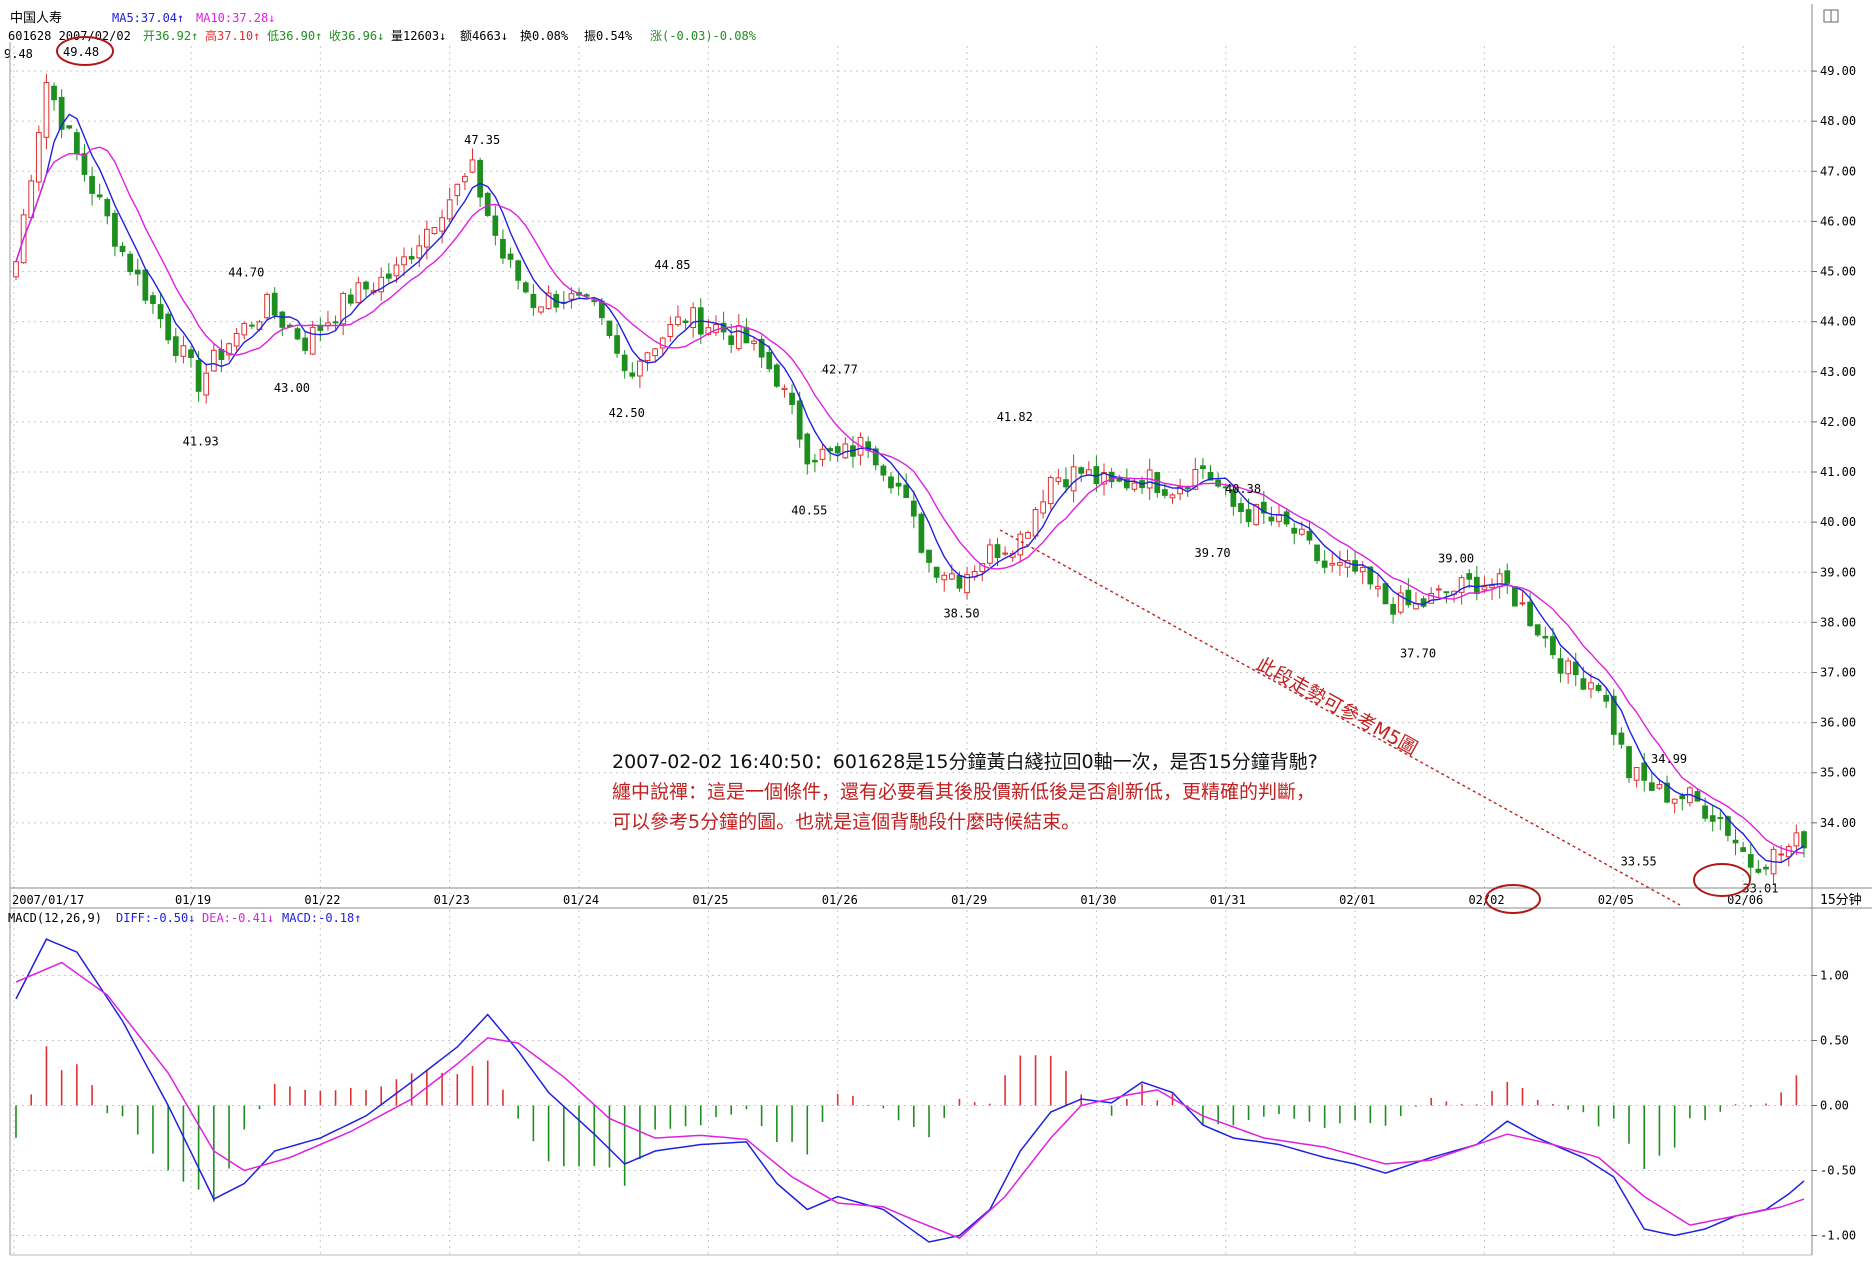  What do you see at coordinates (1357, 900) in the screenshot?
I see `date-label: 02/01` at bounding box center [1357, 900].